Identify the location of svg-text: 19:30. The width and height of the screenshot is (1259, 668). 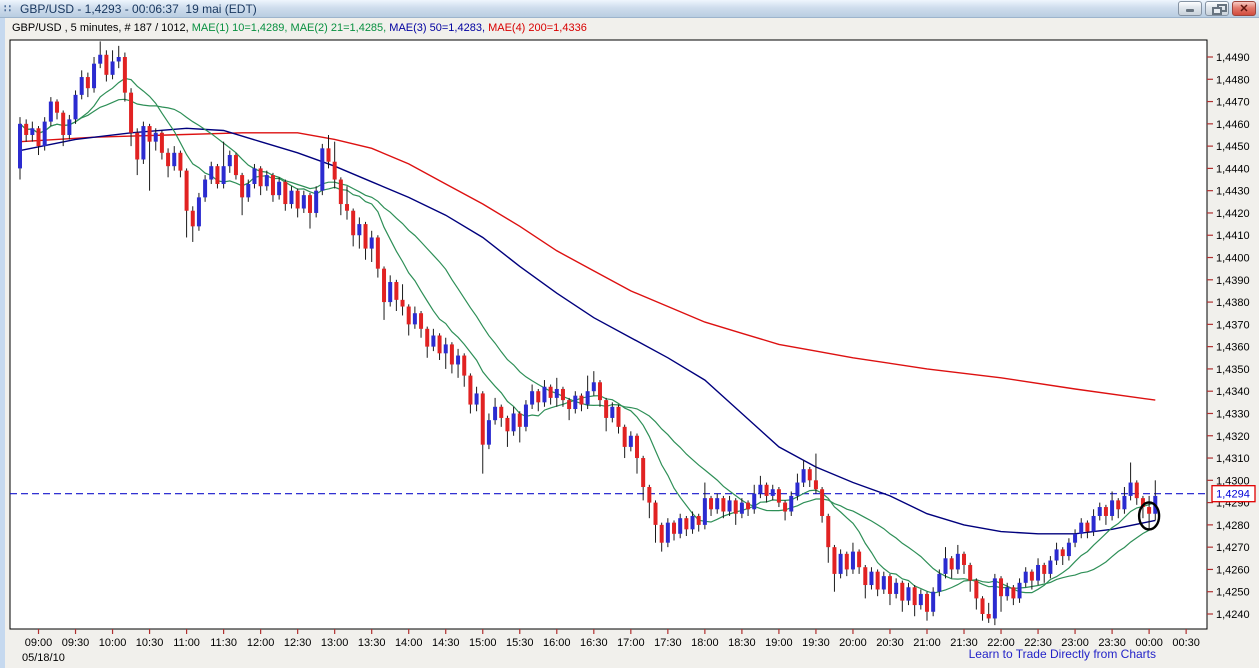
(816, 643).